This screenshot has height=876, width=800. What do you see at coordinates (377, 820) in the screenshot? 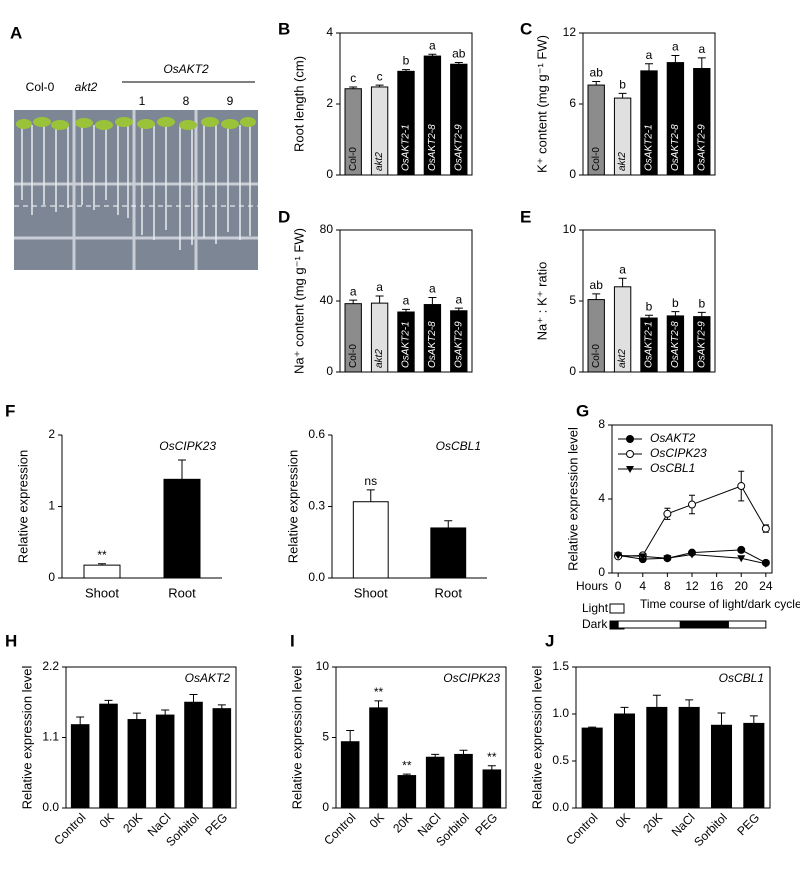
I see `x-tick-label: 0K` at bounding box center [377, 820].